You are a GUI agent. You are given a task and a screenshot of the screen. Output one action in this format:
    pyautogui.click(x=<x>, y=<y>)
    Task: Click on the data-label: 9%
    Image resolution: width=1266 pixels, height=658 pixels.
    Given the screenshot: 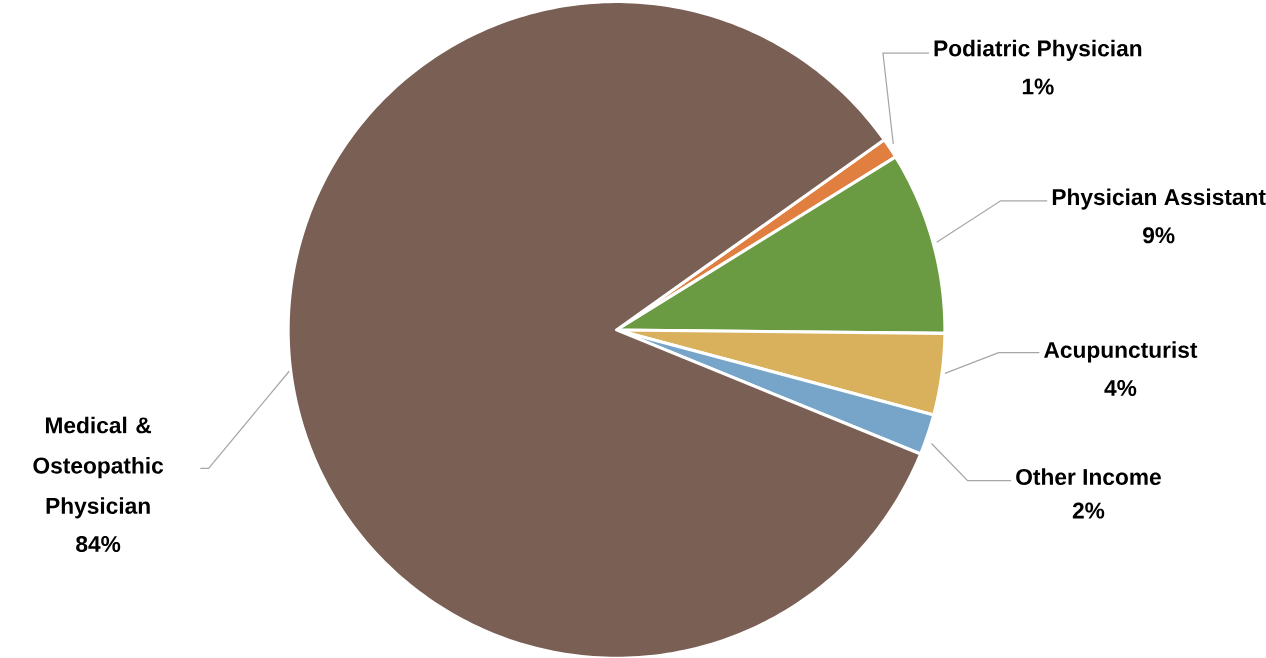 What is the action you would take?
    pyautogui.click(x=1159, y=235)
    